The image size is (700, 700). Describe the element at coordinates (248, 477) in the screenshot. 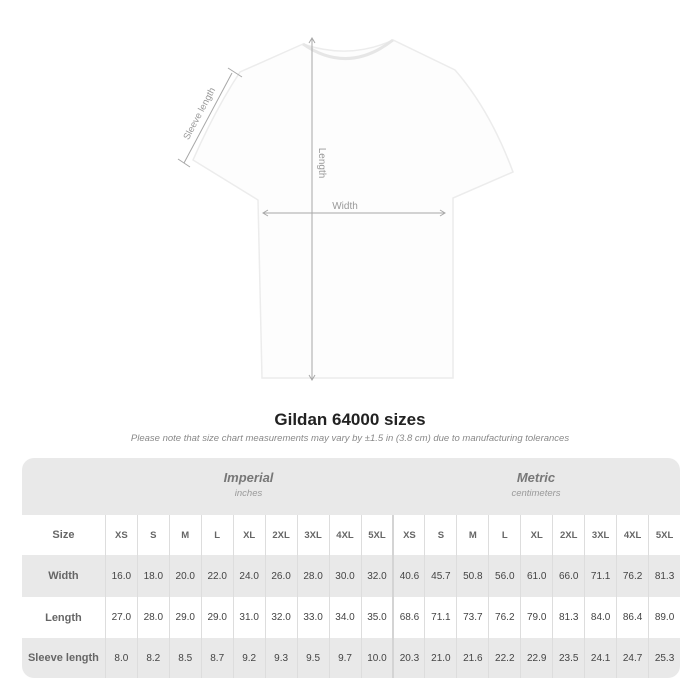

I see `imperial-label: Imperial` at that location.